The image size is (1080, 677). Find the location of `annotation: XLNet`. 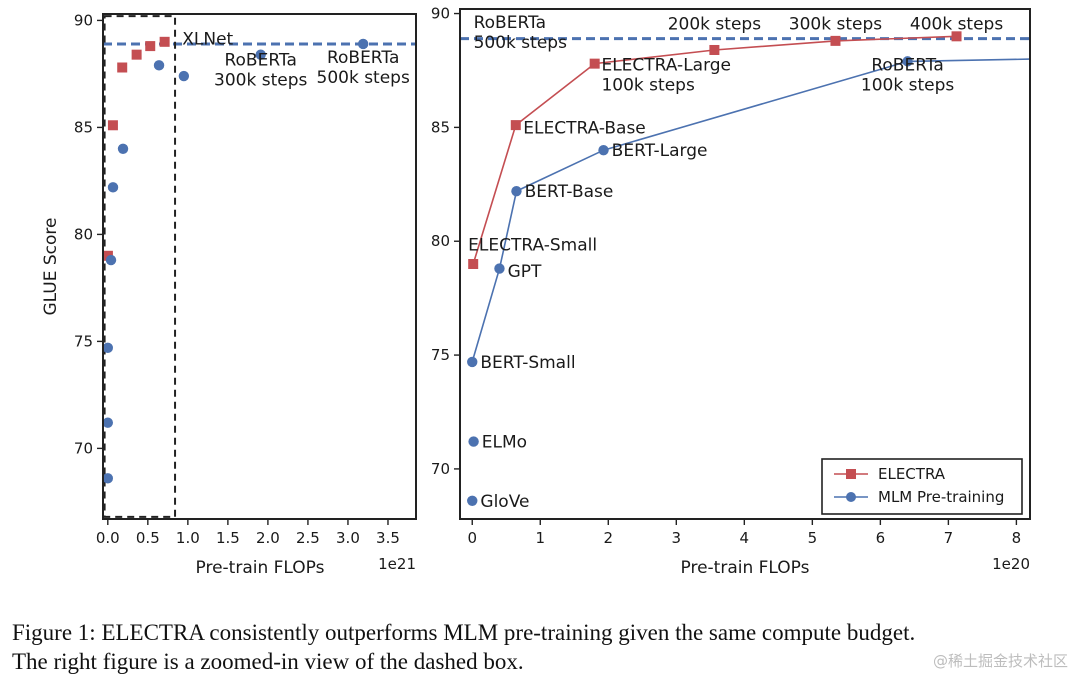

annotation: XLNet is located at coordinates (207, 39).